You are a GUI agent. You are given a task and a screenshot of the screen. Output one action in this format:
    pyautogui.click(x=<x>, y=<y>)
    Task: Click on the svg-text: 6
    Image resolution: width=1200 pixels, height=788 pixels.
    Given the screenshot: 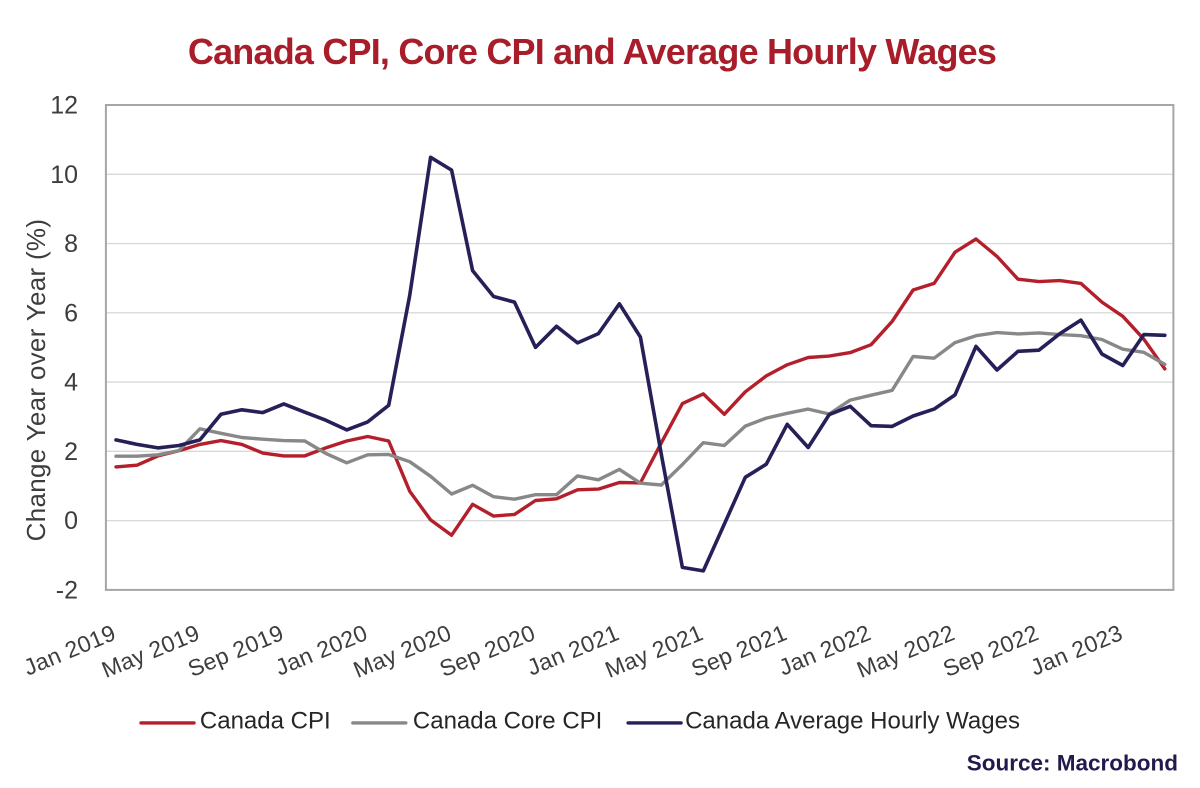 What is the action you would take?
    pyautogui.click(x=71, y=313)
    